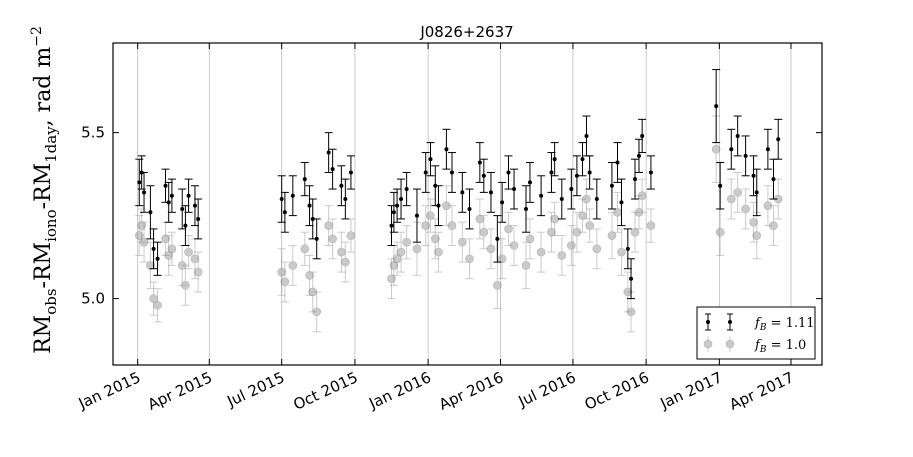 The width and height of the screenshot is (913, 457). Describe the element at coordinates (708, 322) in the screenshot. I see `legend-fb-111-marker` at that location.